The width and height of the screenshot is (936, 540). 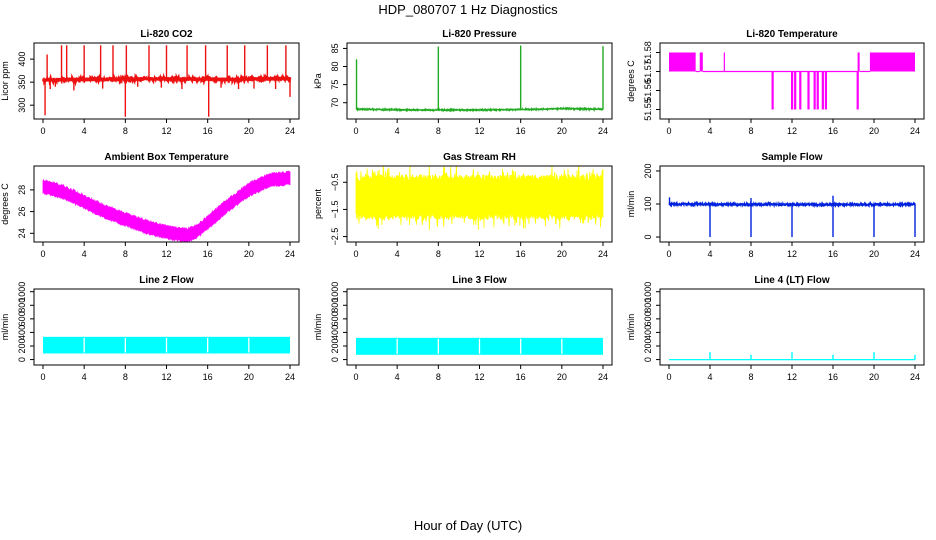 What do you see at coordinates (318, 81) in the screenshot?
I see `y-axis-label: kPa` at bounding box center [318, 81].